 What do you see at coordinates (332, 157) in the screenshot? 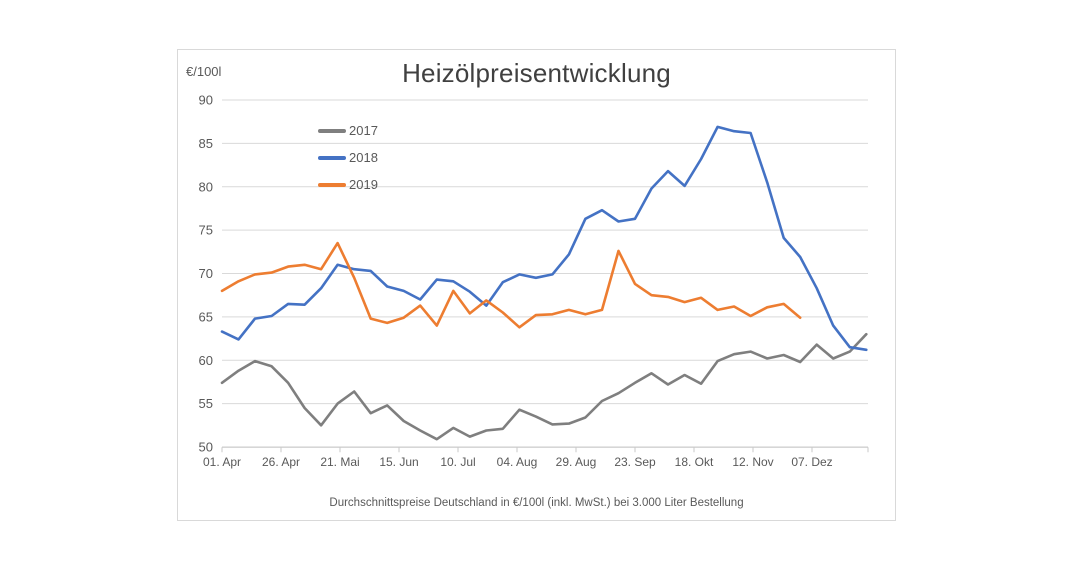
I see `legend-swatch-2018` at bounding box center [332, 157].